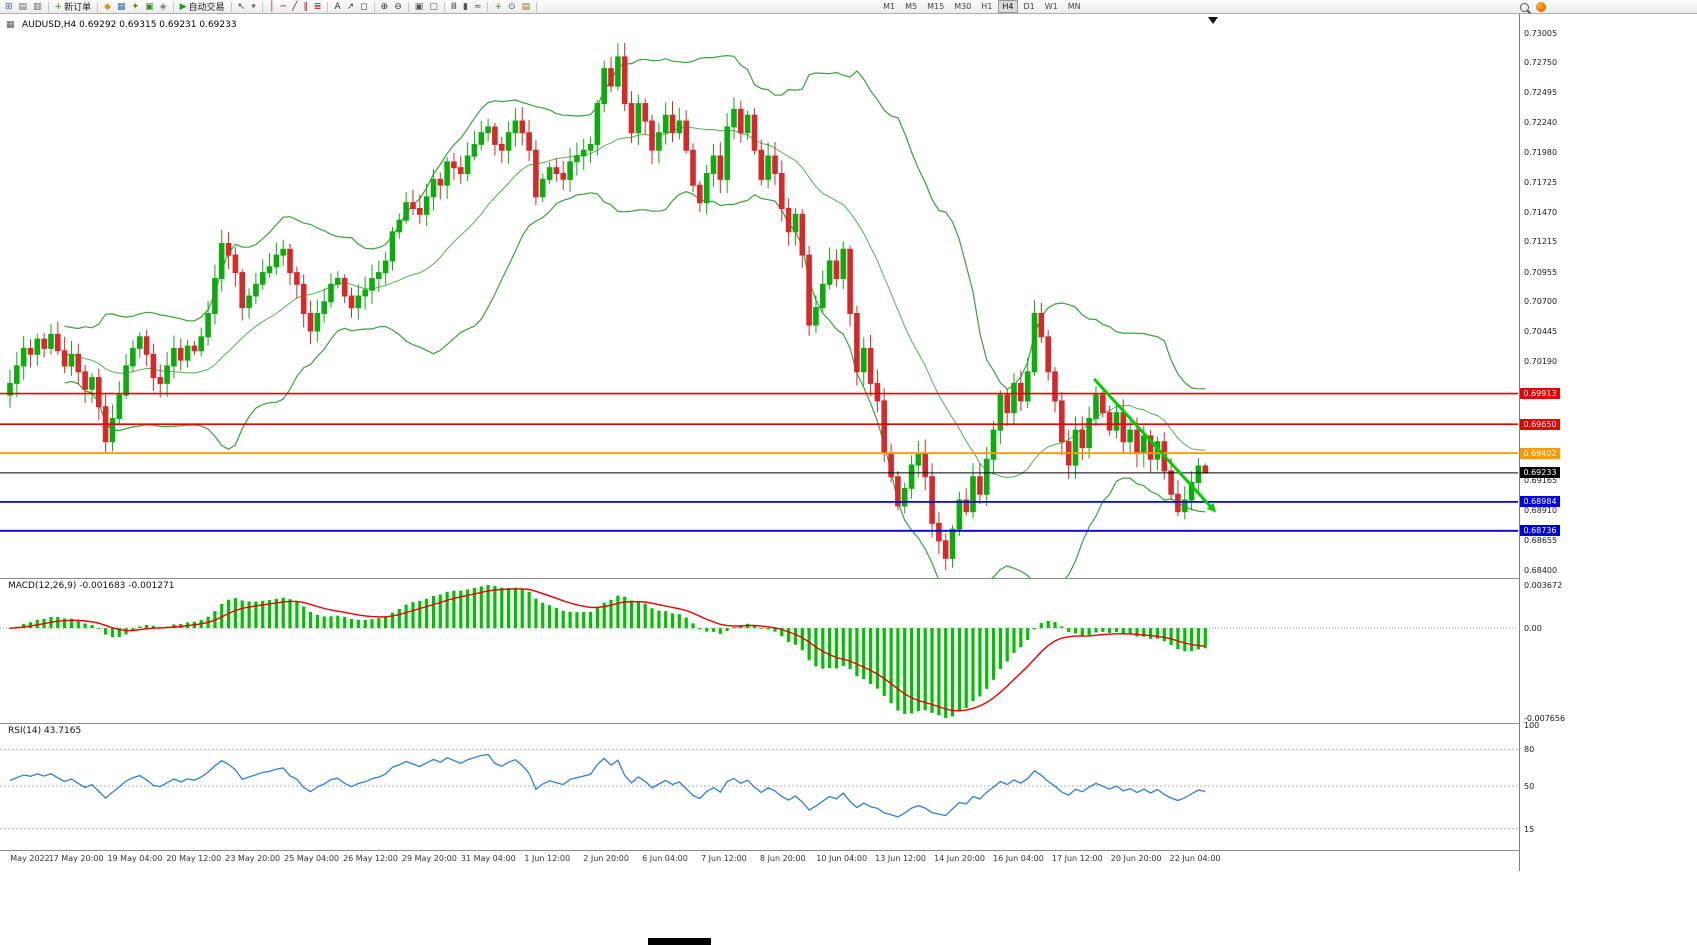  What do you see at coordinates (1524, 7) in the screenshot?
I see `search-icon` at bounding box center [1524, 7].